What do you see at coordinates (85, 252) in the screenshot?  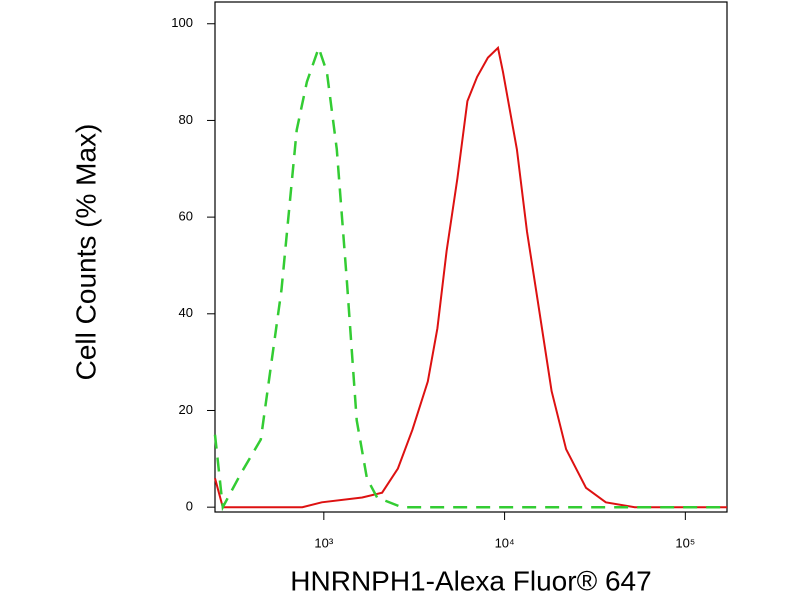 I see `y-axis-title: Cell Counts (% Max)` at bounding box center [85, 252].